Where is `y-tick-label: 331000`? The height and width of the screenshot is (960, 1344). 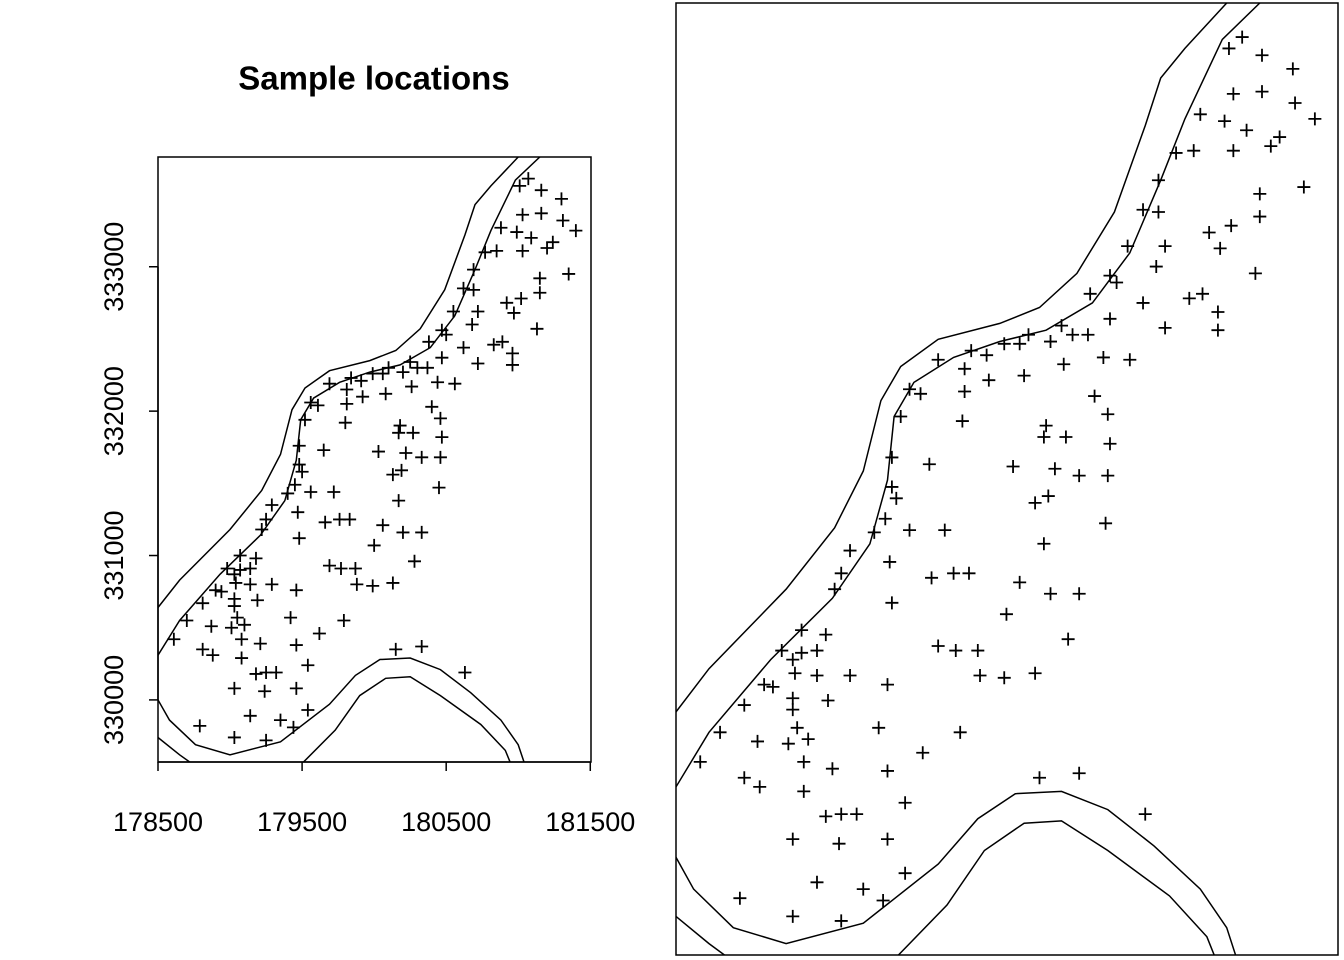 y-tick-label: 331000 is located at coordinates (114, 555).